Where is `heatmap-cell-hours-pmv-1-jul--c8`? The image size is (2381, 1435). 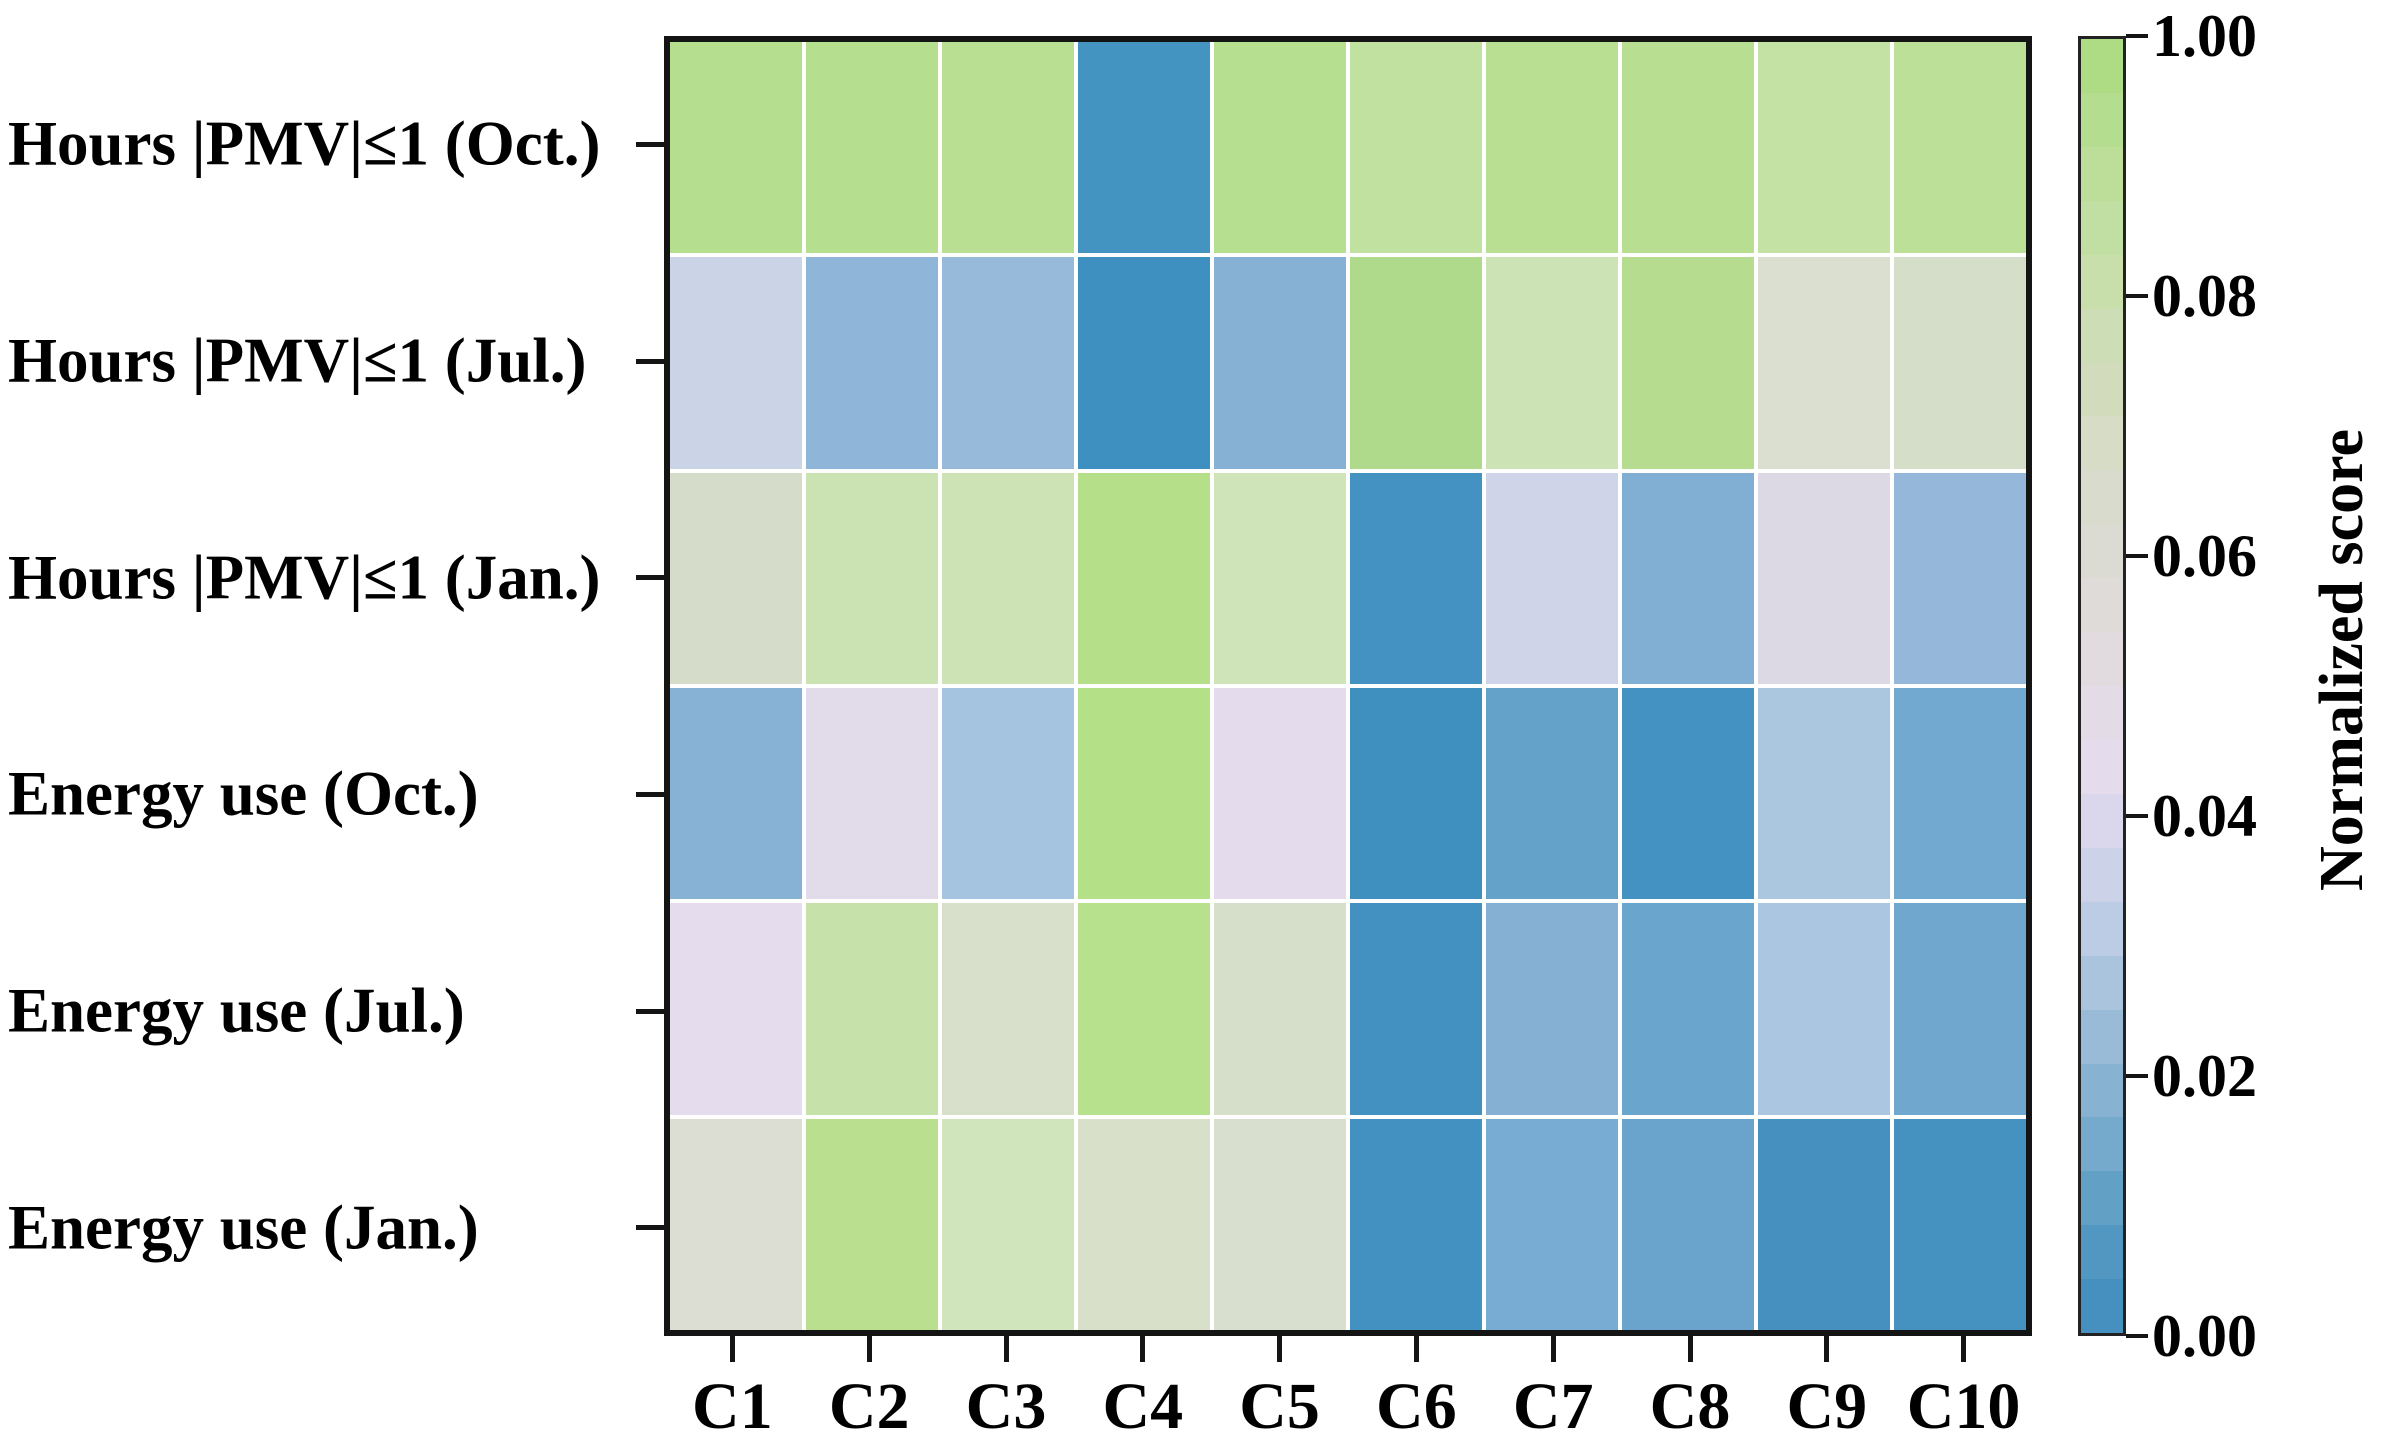
heatmap-cell-hours-pmv-1-jul--c8 is located at coordinates (1688, 363).